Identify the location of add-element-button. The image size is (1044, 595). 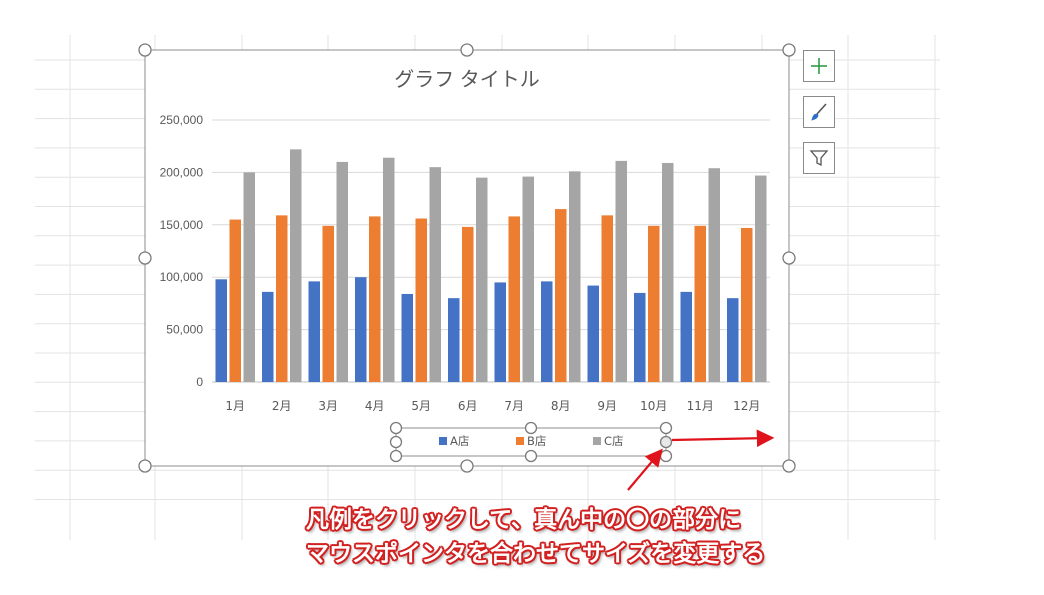
(819, 66).